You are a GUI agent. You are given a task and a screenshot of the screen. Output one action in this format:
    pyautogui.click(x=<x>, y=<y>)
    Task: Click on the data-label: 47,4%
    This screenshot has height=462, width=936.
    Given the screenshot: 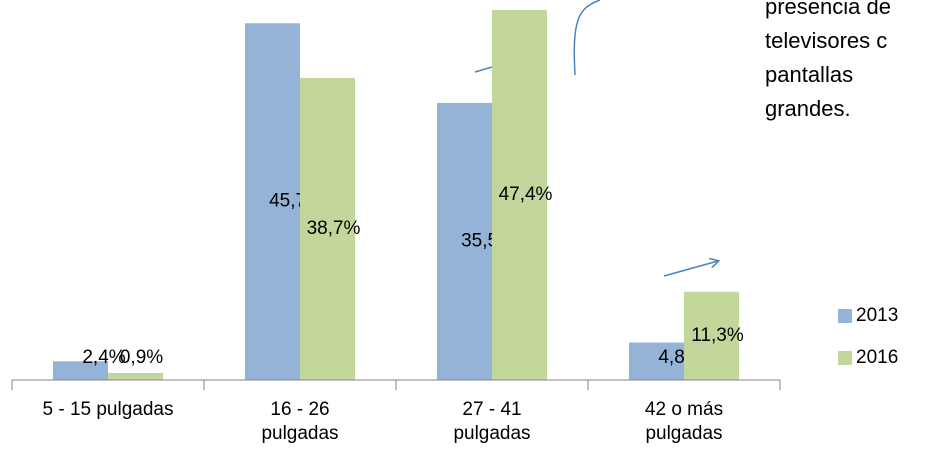 What is the action you would take?
    pyautogui.click(x=526, y=194)
    